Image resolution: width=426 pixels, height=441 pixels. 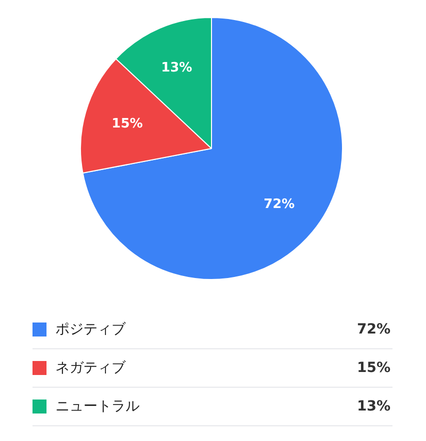 I want to click on text: 13%, so click(x=373, y=406).